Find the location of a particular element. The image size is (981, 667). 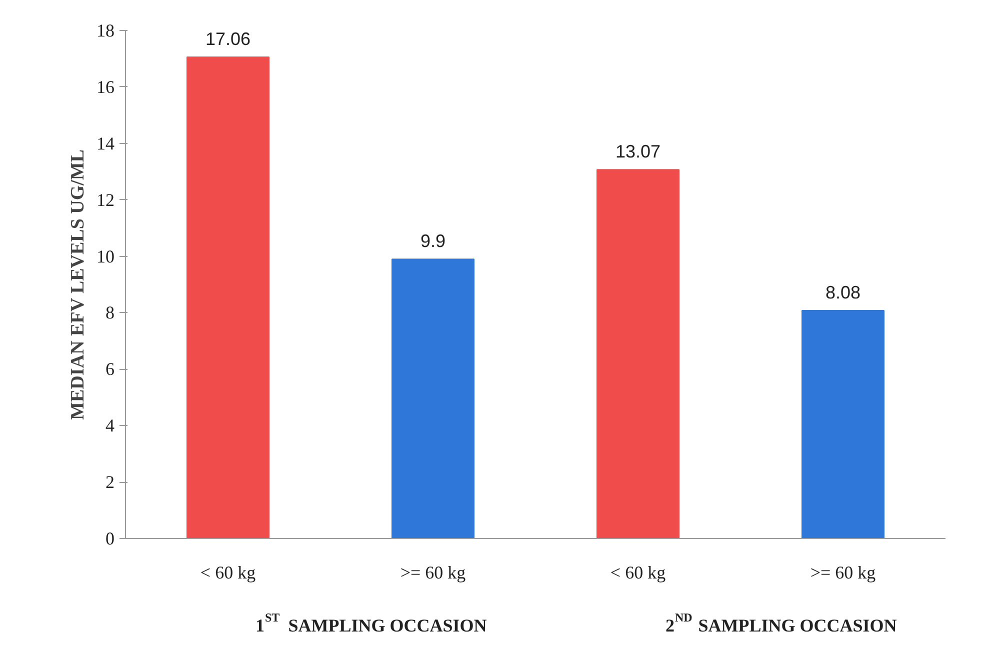

y-tick-label: 6 is located at coordinates (110, 369).